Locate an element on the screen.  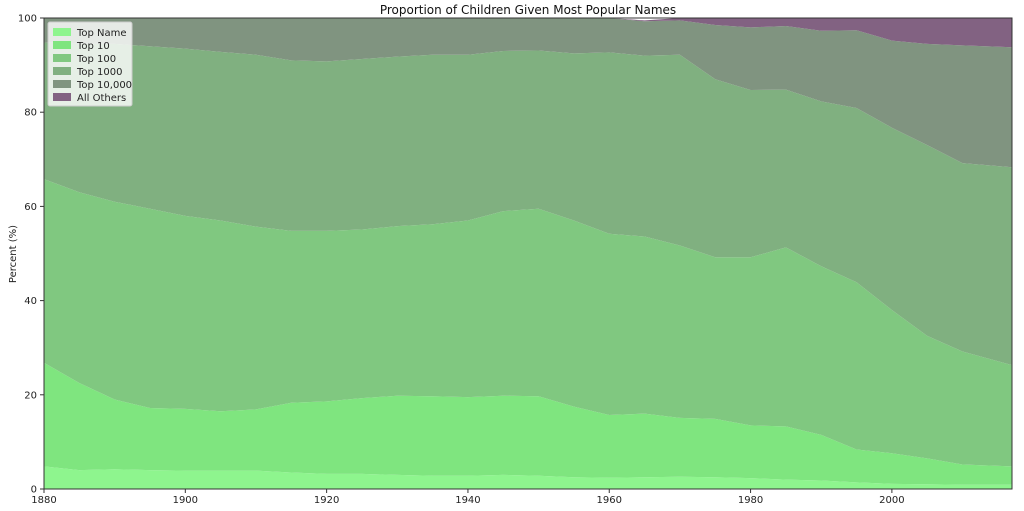
y-tick-label: 100 is located at coordinates (27, 19).